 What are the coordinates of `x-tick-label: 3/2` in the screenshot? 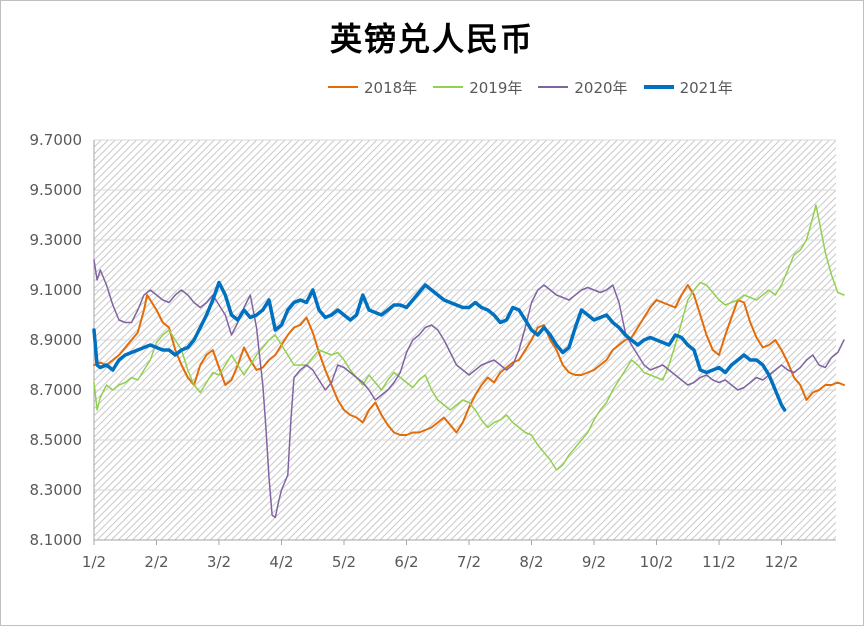 It's located at (219, 562).